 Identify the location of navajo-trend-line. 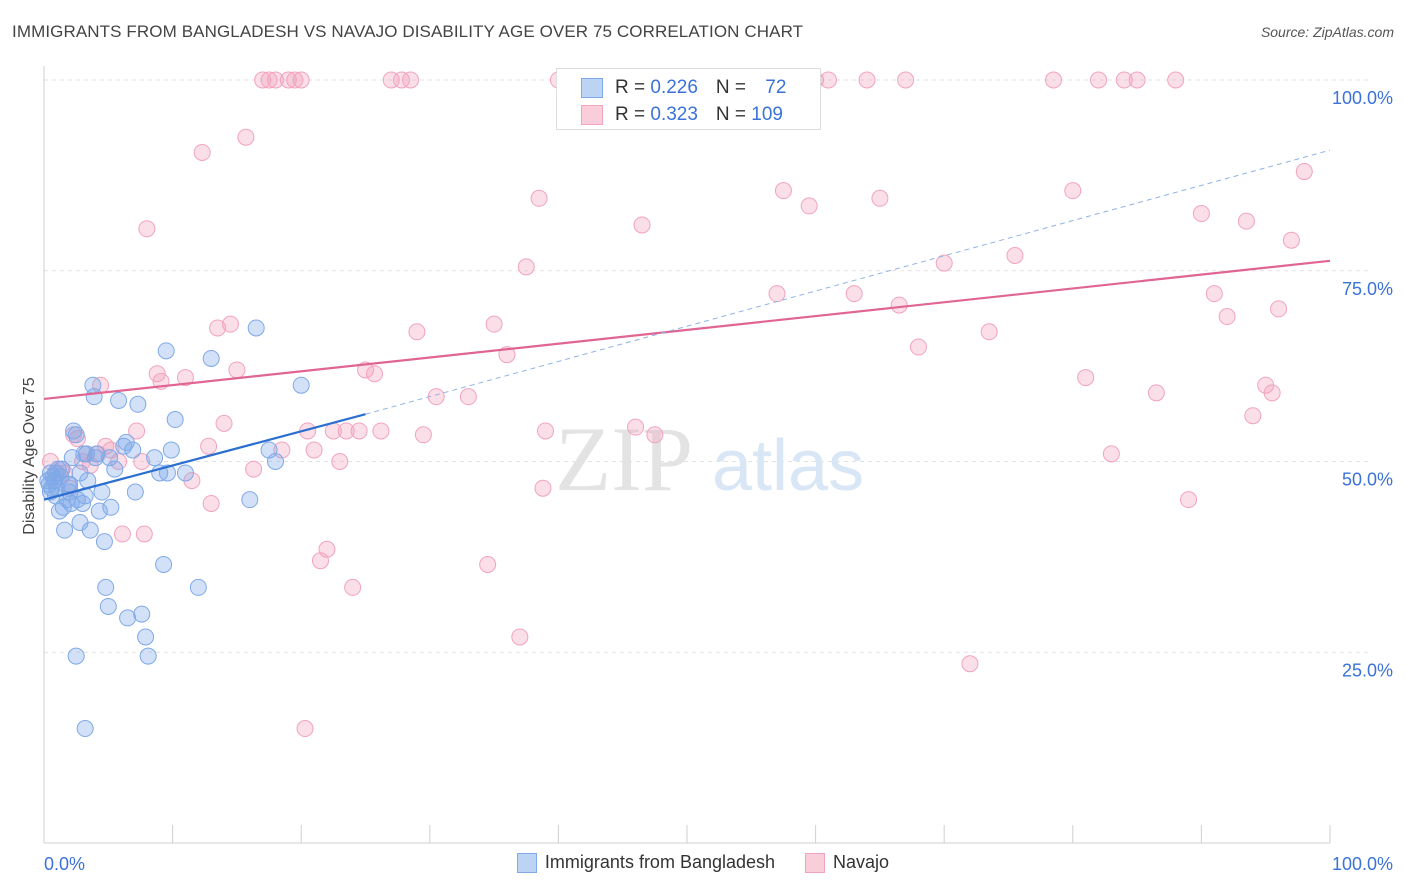
(687, 330).